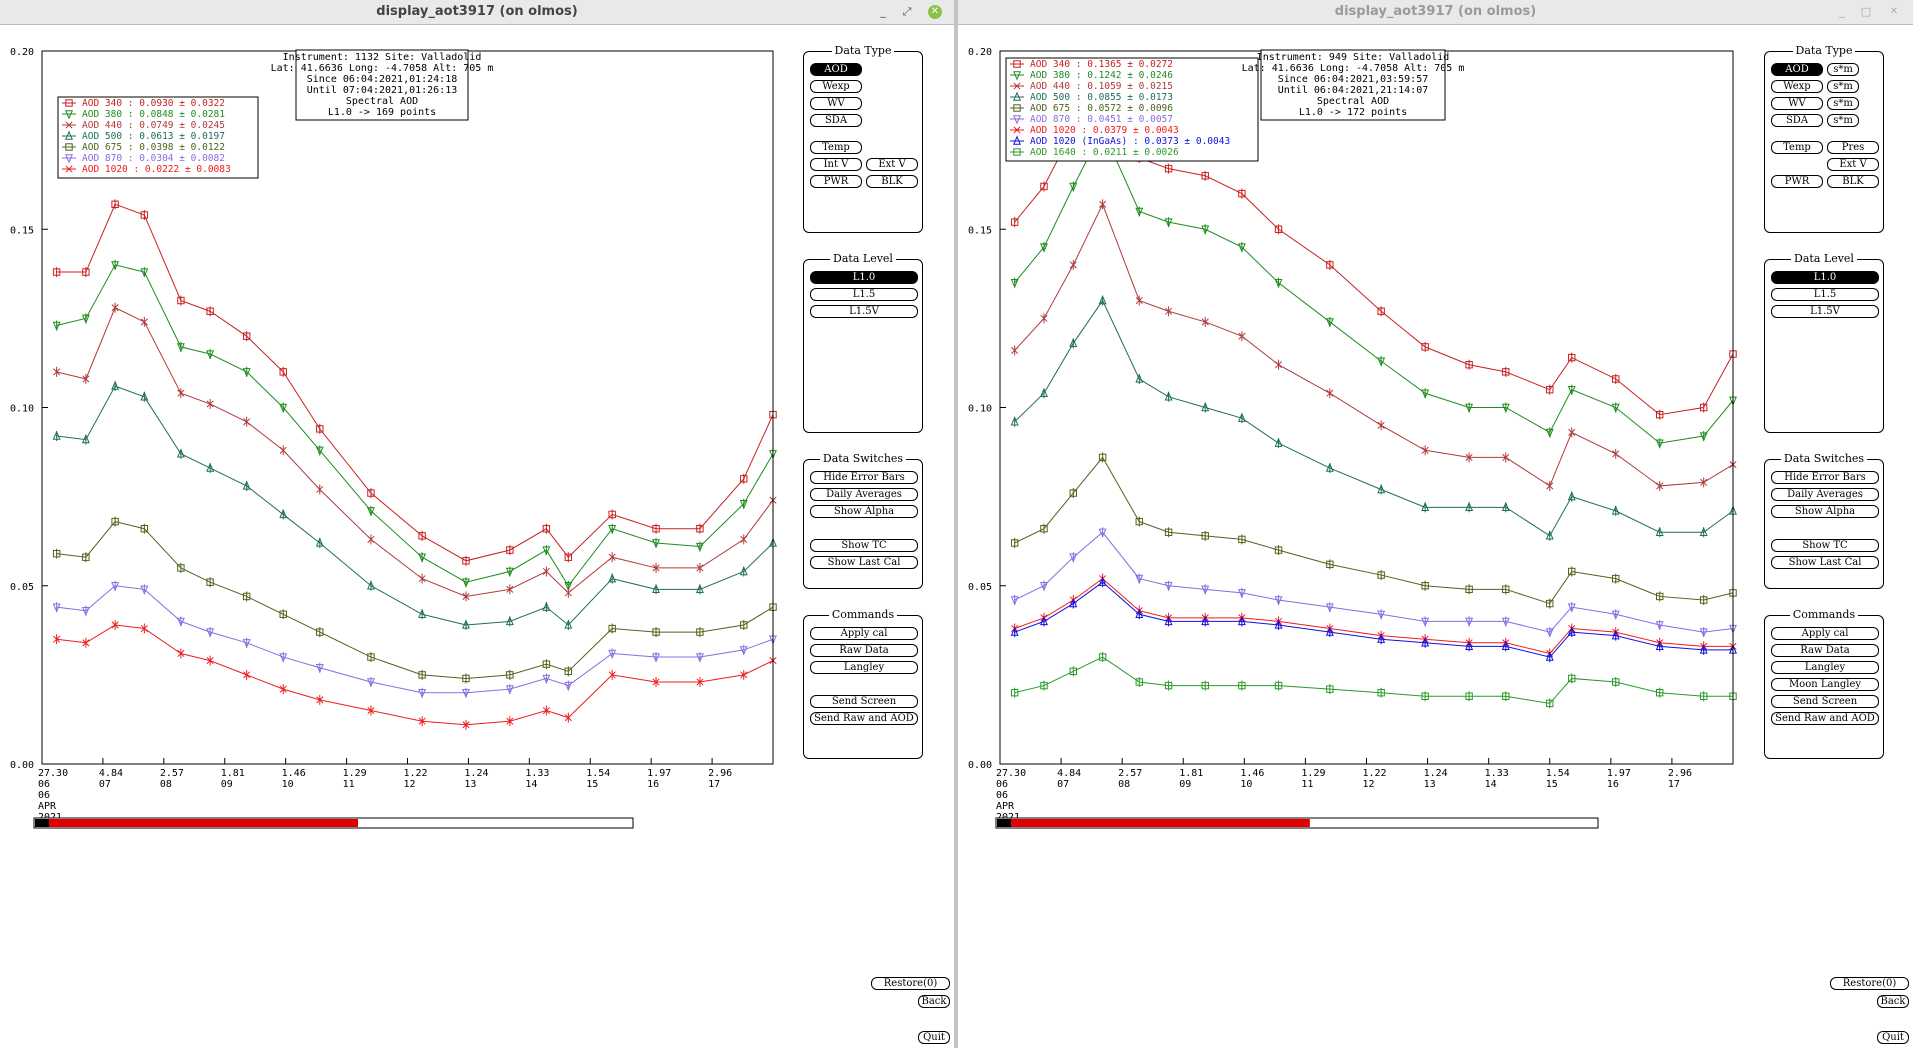 This screenshot has width=1913, height=1048. What do you see at coordinates (1843, 103) in the screenshot?
I see `wv-stm-button: s*m` at bounding box center [1843, 103].